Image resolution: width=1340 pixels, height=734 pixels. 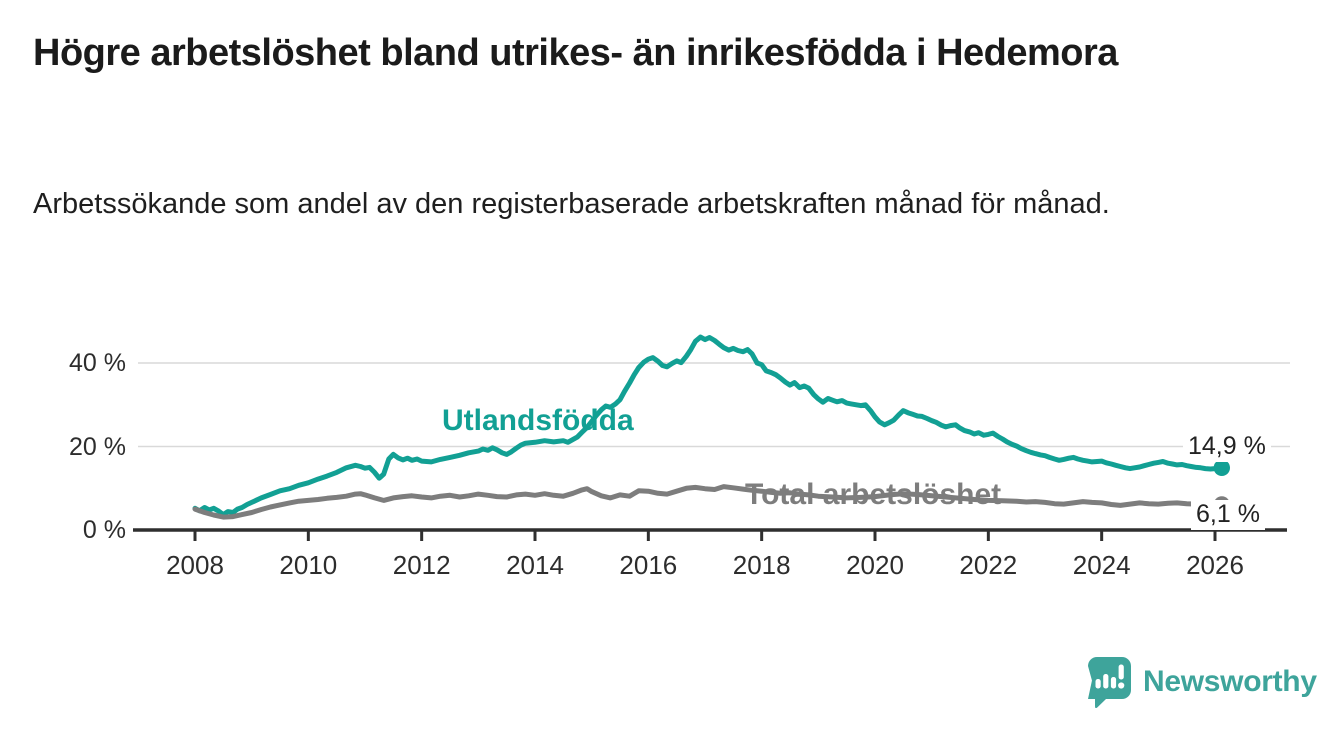 I want to click on series-label-total-arbetsloshet: Total arbetslöshet, so click(x=873, y=494).